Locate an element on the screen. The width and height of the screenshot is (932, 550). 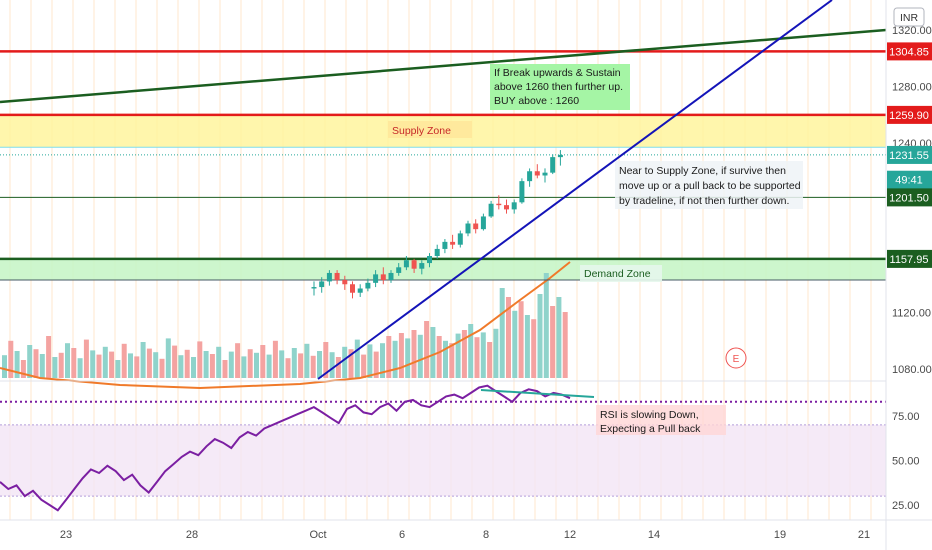
supply-note-line-1: Near to Supply Zone, if survive then is located at coordinates (702, 171).